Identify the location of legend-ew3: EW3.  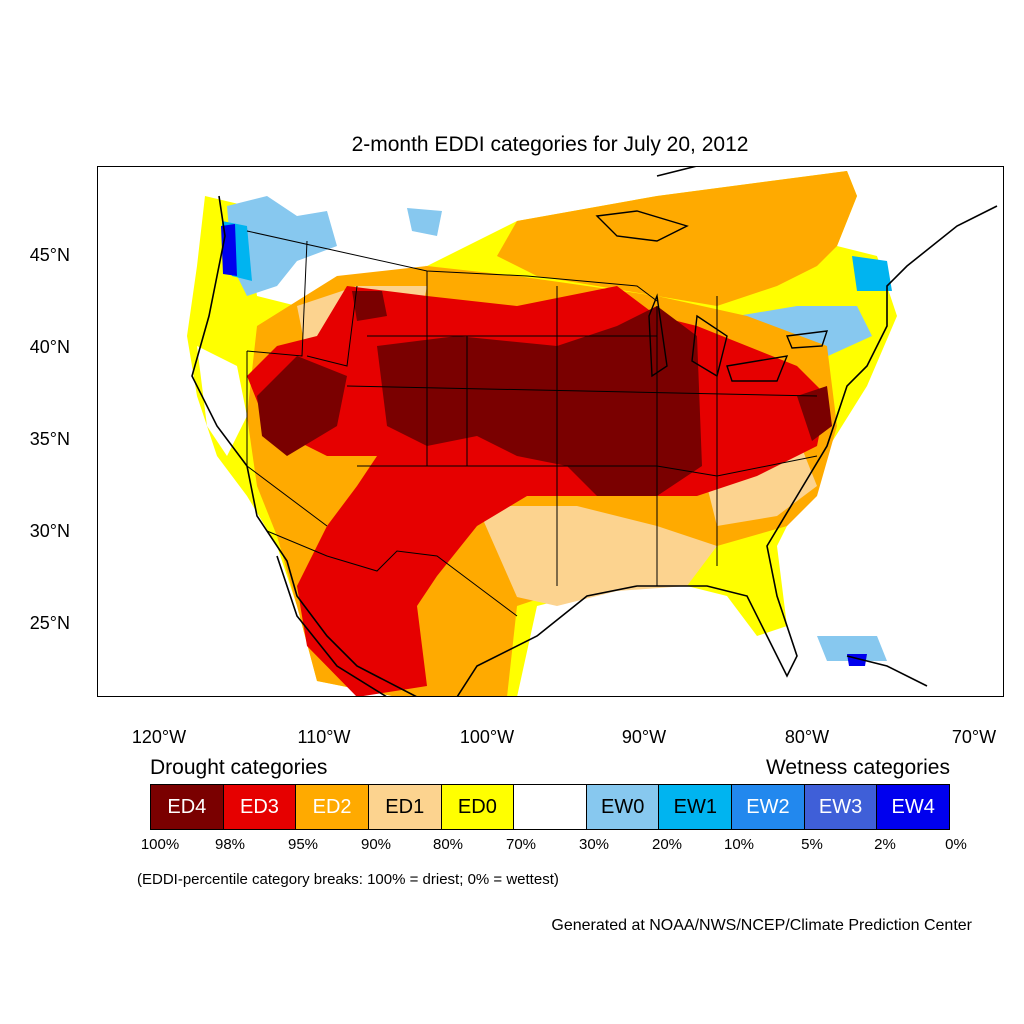
(841, 807).